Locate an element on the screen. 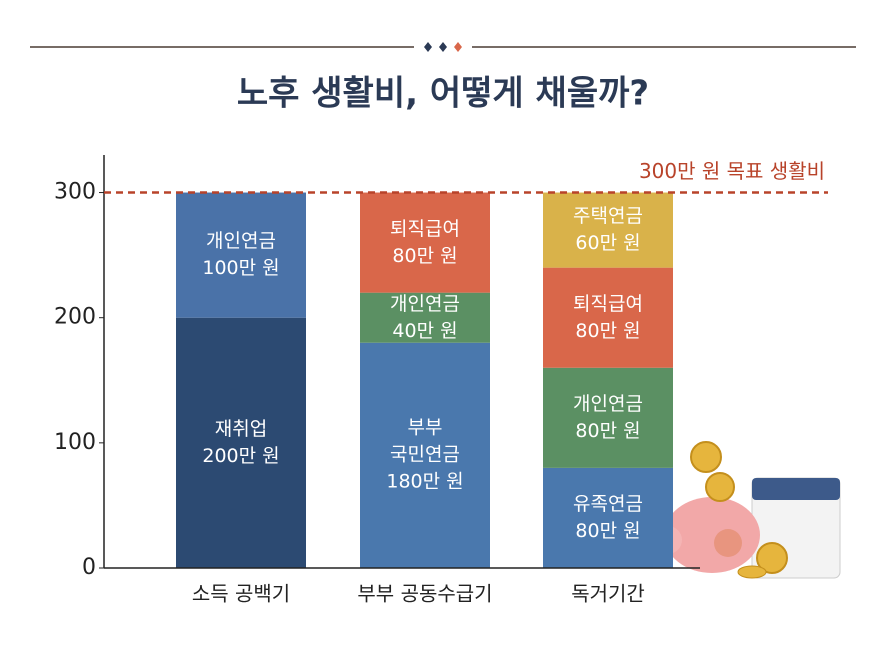  segment-value-label: 180만 원 is located at coordinates (425, 481).